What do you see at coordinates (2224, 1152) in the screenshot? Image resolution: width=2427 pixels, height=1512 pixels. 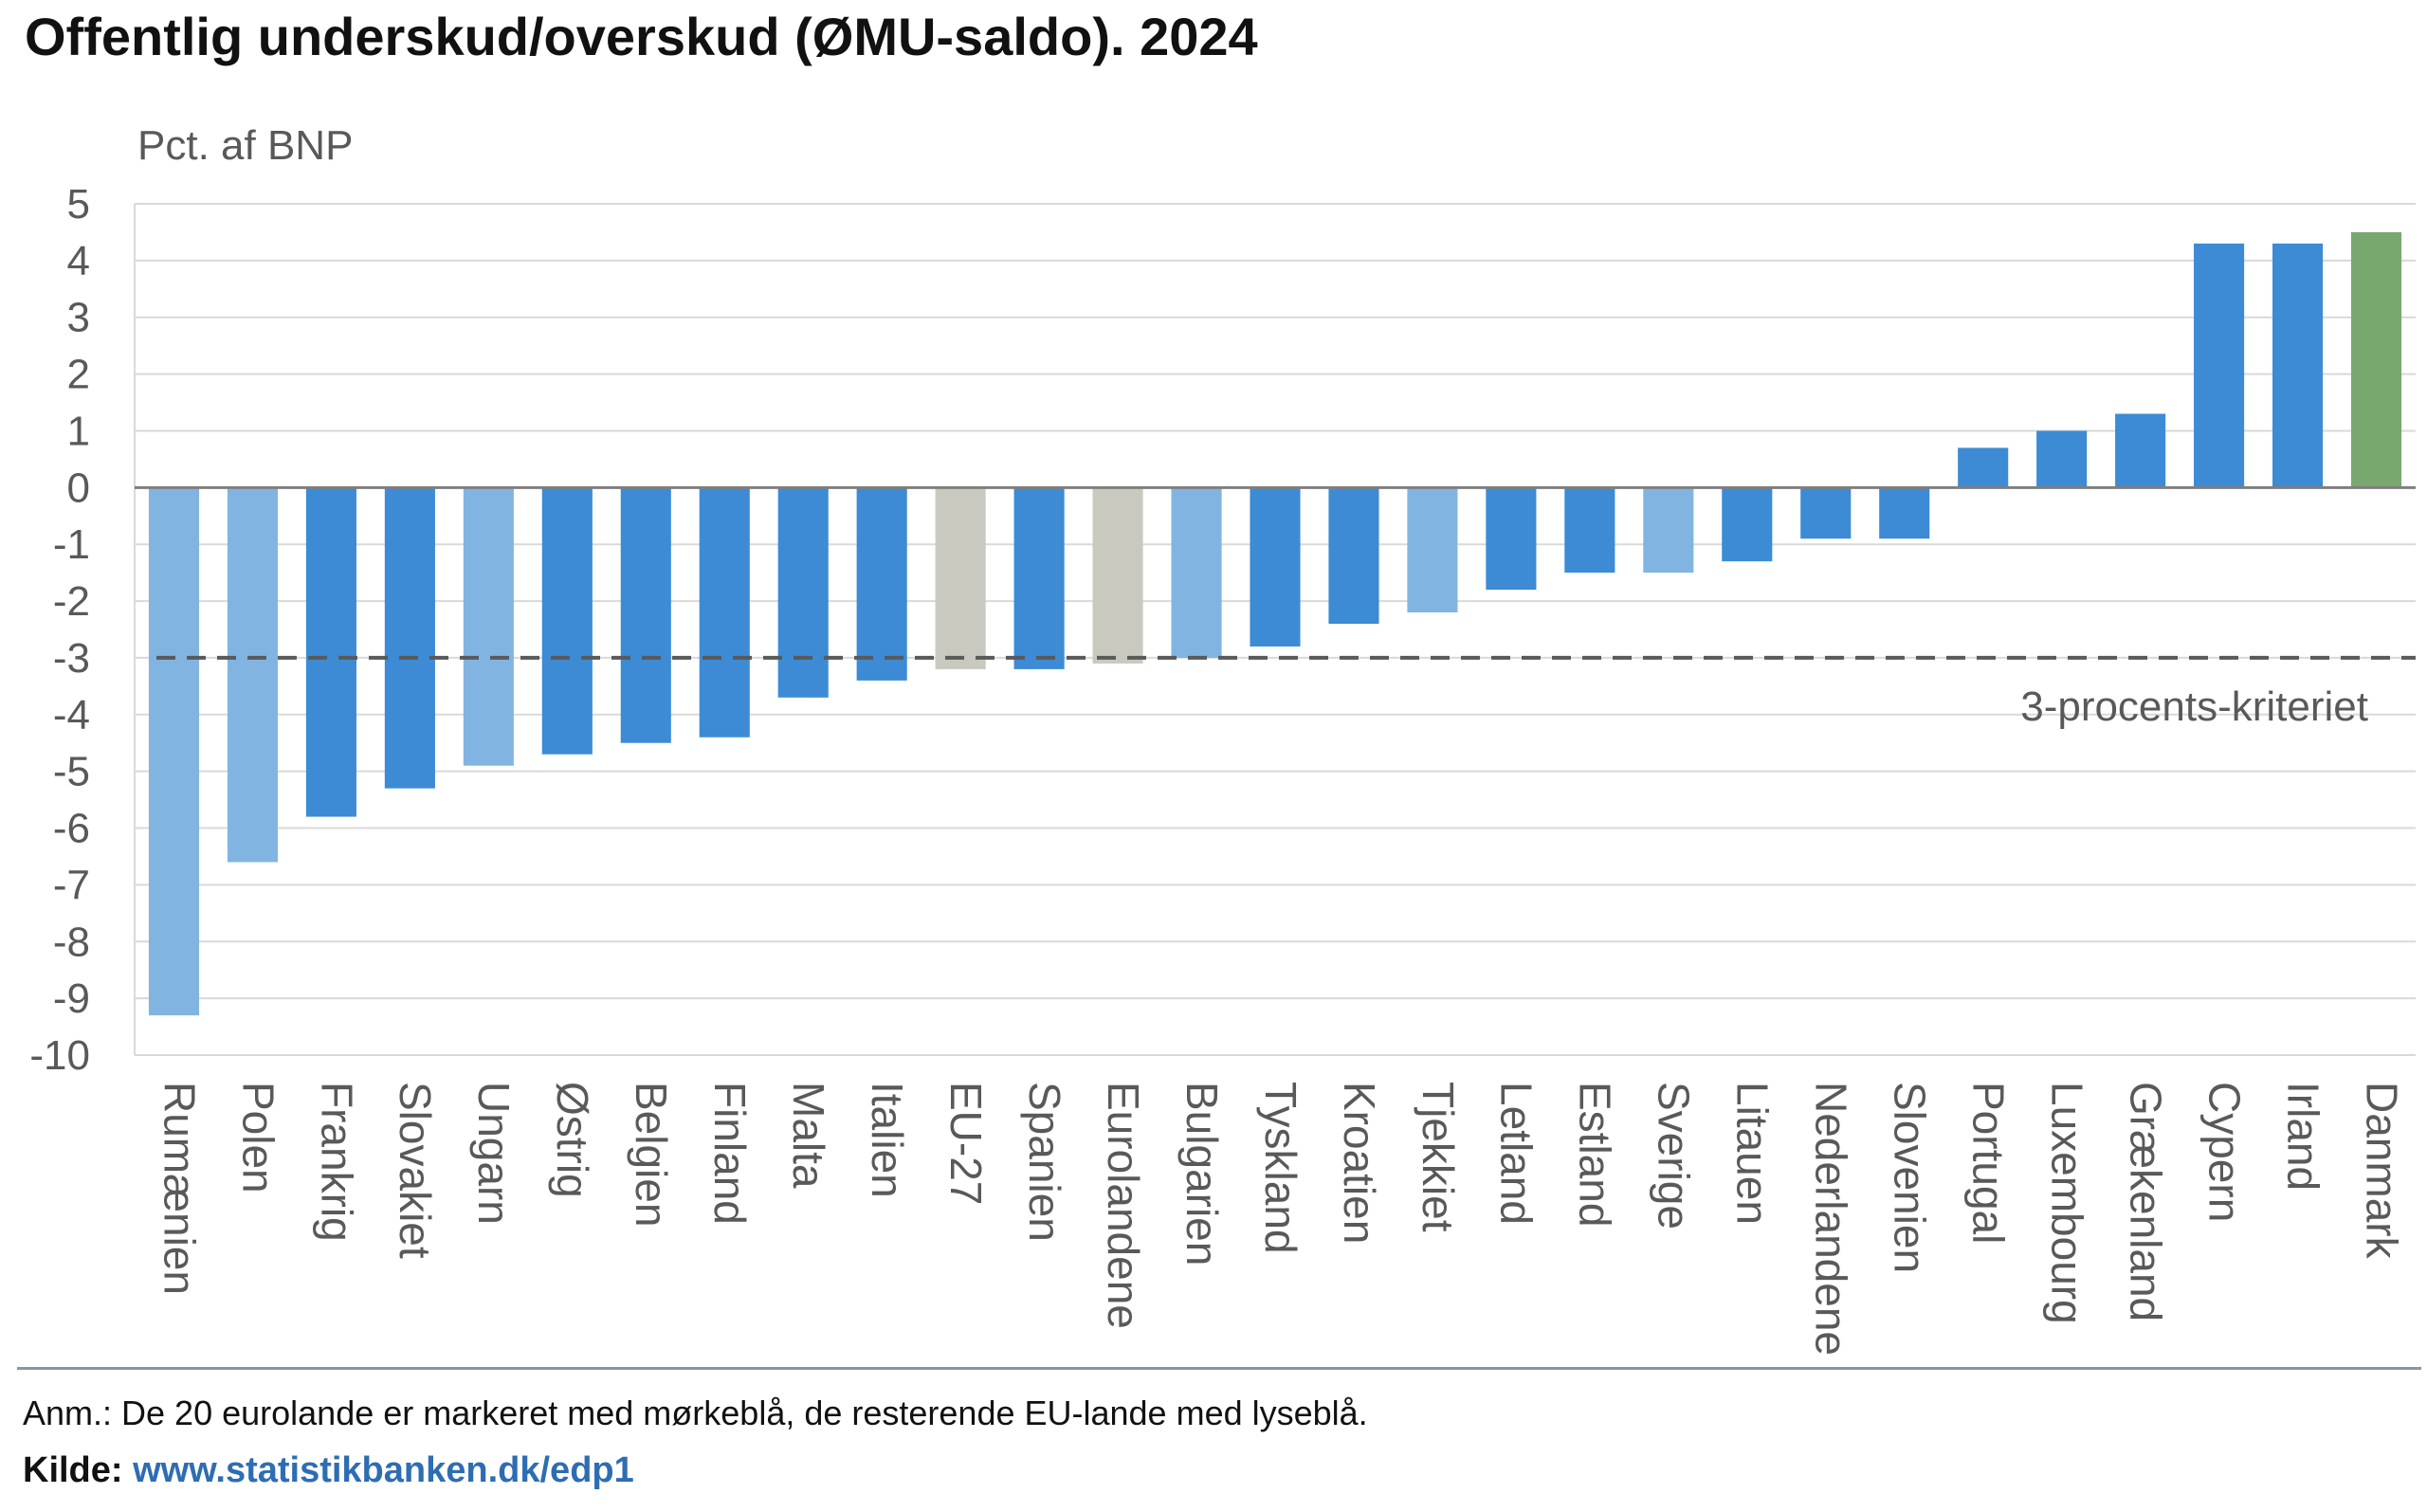 I see `x-tick-label: Cypern` at bounding box center [2224, 1152].